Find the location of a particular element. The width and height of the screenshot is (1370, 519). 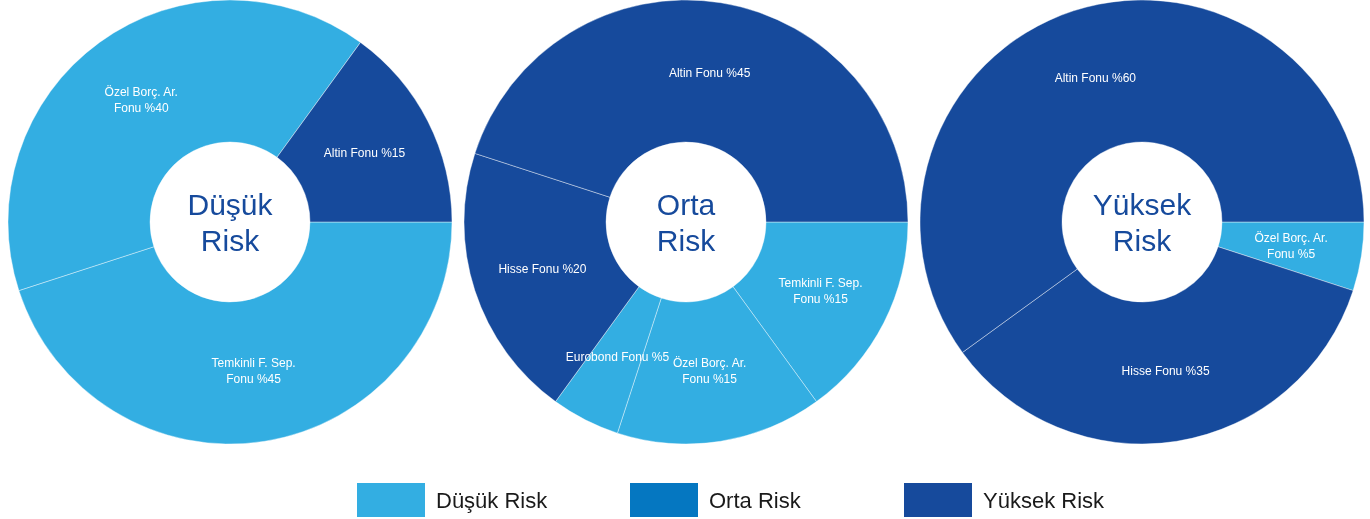

text: Orta Risk is located at coordinates (686, 222).